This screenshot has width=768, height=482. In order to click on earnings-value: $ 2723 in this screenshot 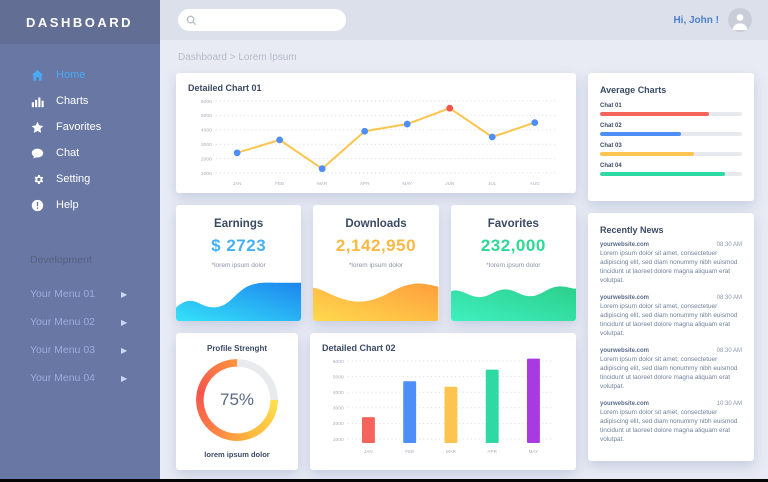, I will do `click(239, 245)`.